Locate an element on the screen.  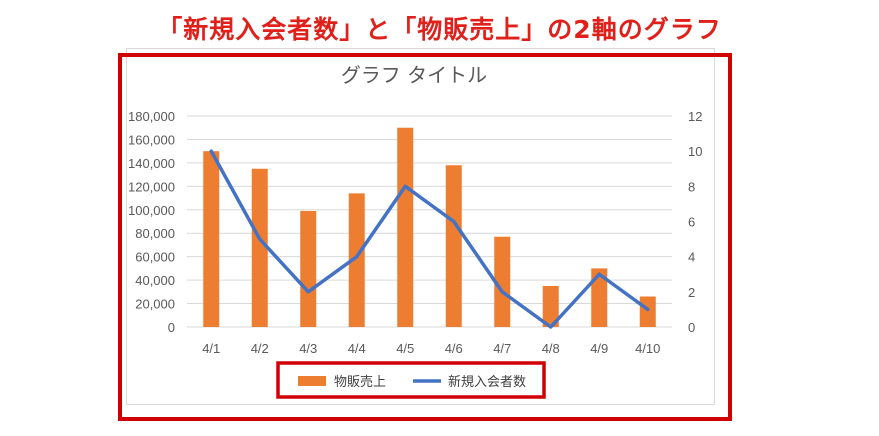
y-right-tick-label: 6 is located at coordinates (691, 222).